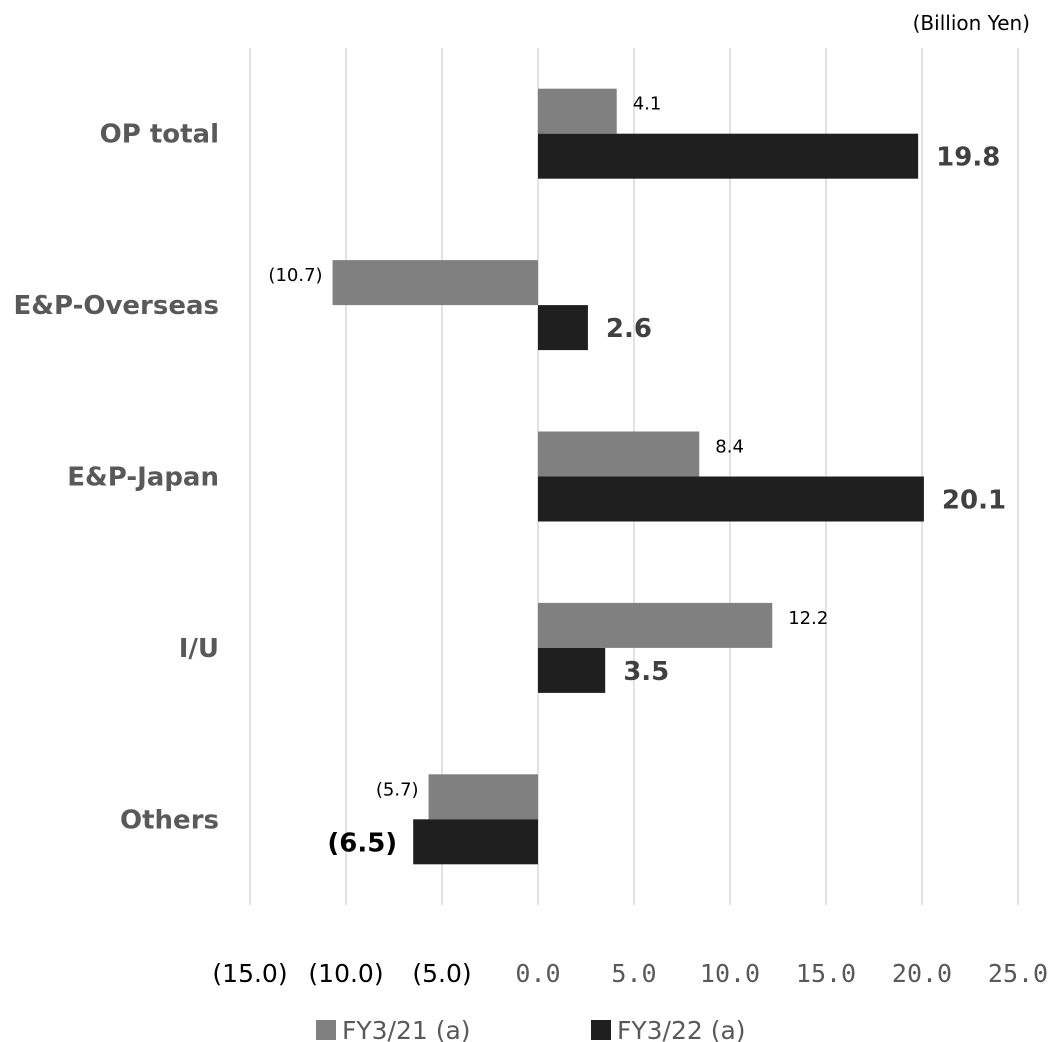  I want to click on bar-fy3-22-e-p-overseas, so click(563, 328).